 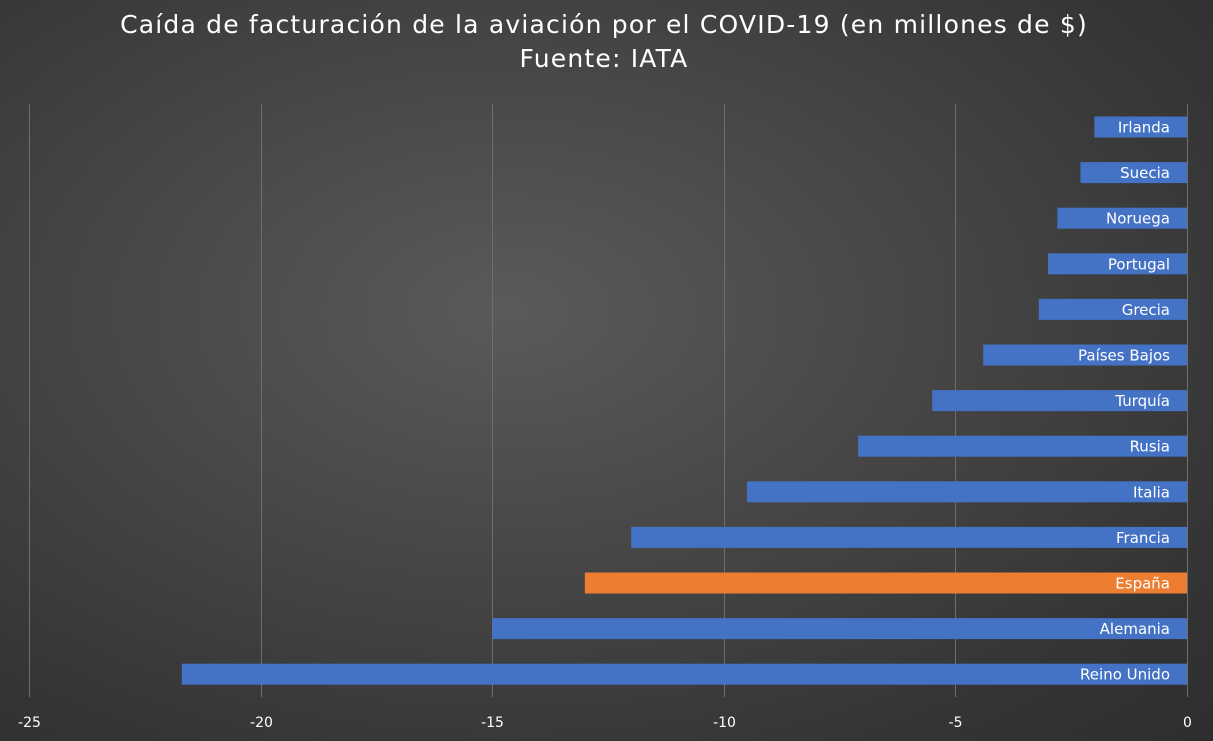 I want to click on category-label: Noruega, so click(x=1138, y=219).